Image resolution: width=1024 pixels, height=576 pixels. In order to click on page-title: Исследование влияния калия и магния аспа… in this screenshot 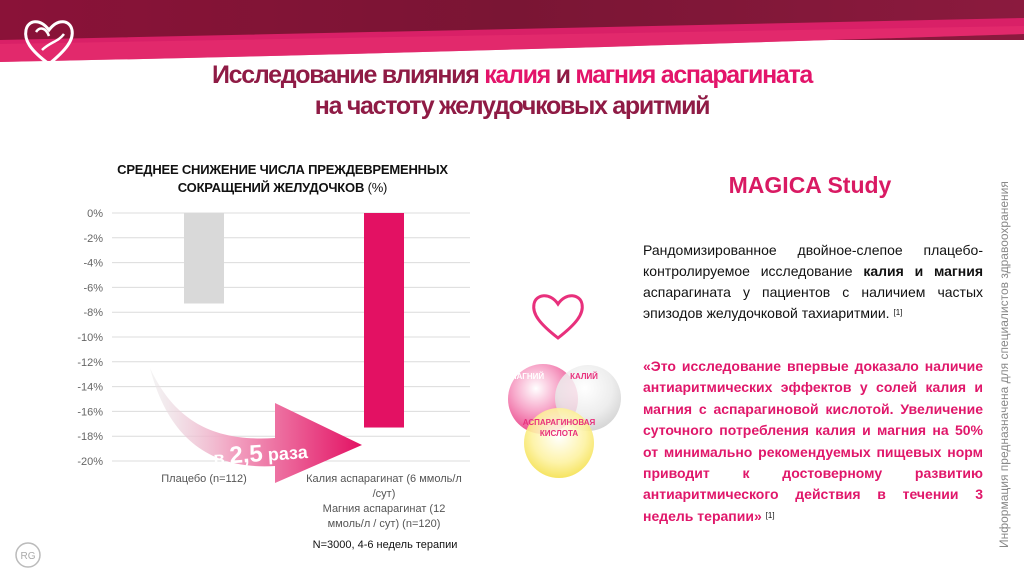, I will do `click(512, 90)`.